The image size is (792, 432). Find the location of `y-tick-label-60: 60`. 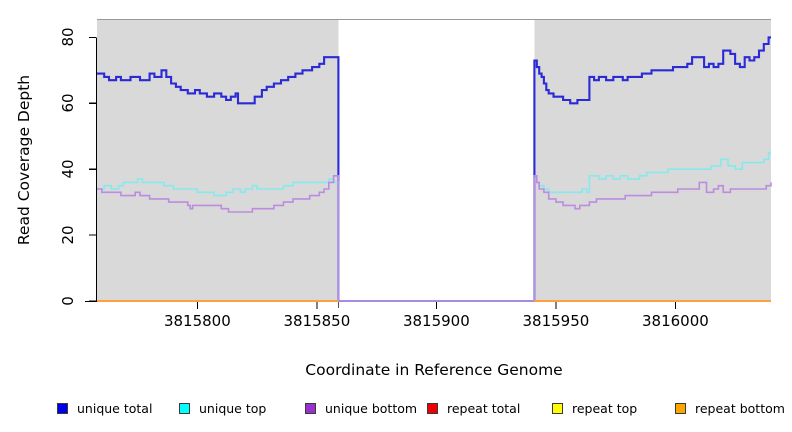

y-tick-label-60: 60 is located at coordinates (68, 103).